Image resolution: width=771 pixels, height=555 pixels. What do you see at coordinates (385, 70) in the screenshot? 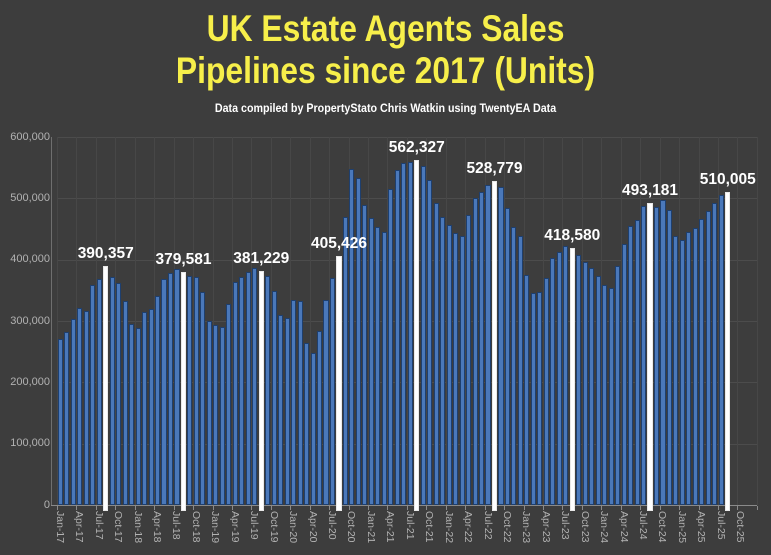
I see `chart-title-line2: Pipelines since 2017 (Units)` at bounding box center [385, 70].